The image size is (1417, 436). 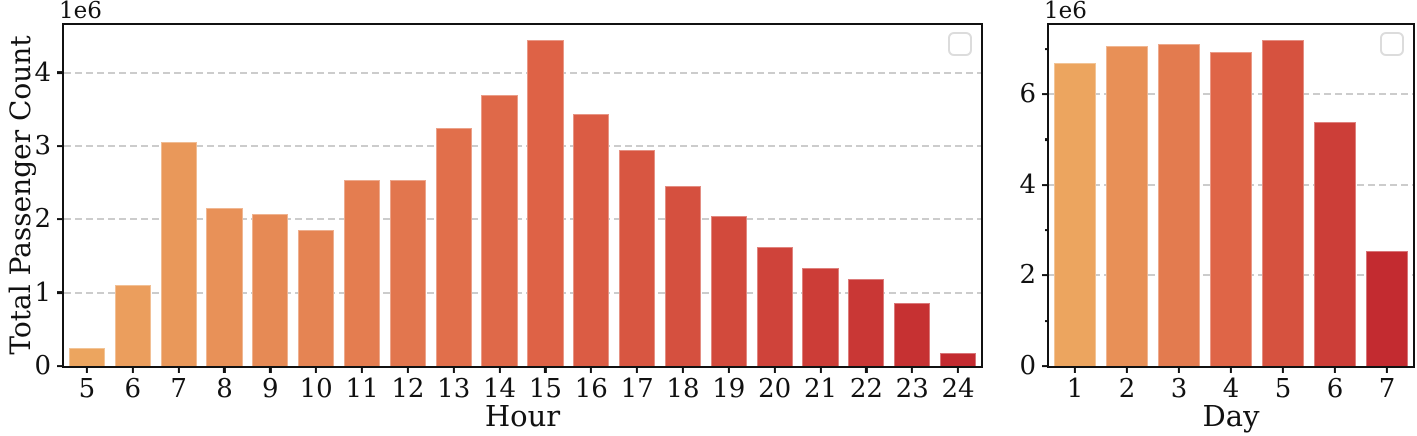 I want to click on y-tick-label: 3, so click(x=42, y=146).